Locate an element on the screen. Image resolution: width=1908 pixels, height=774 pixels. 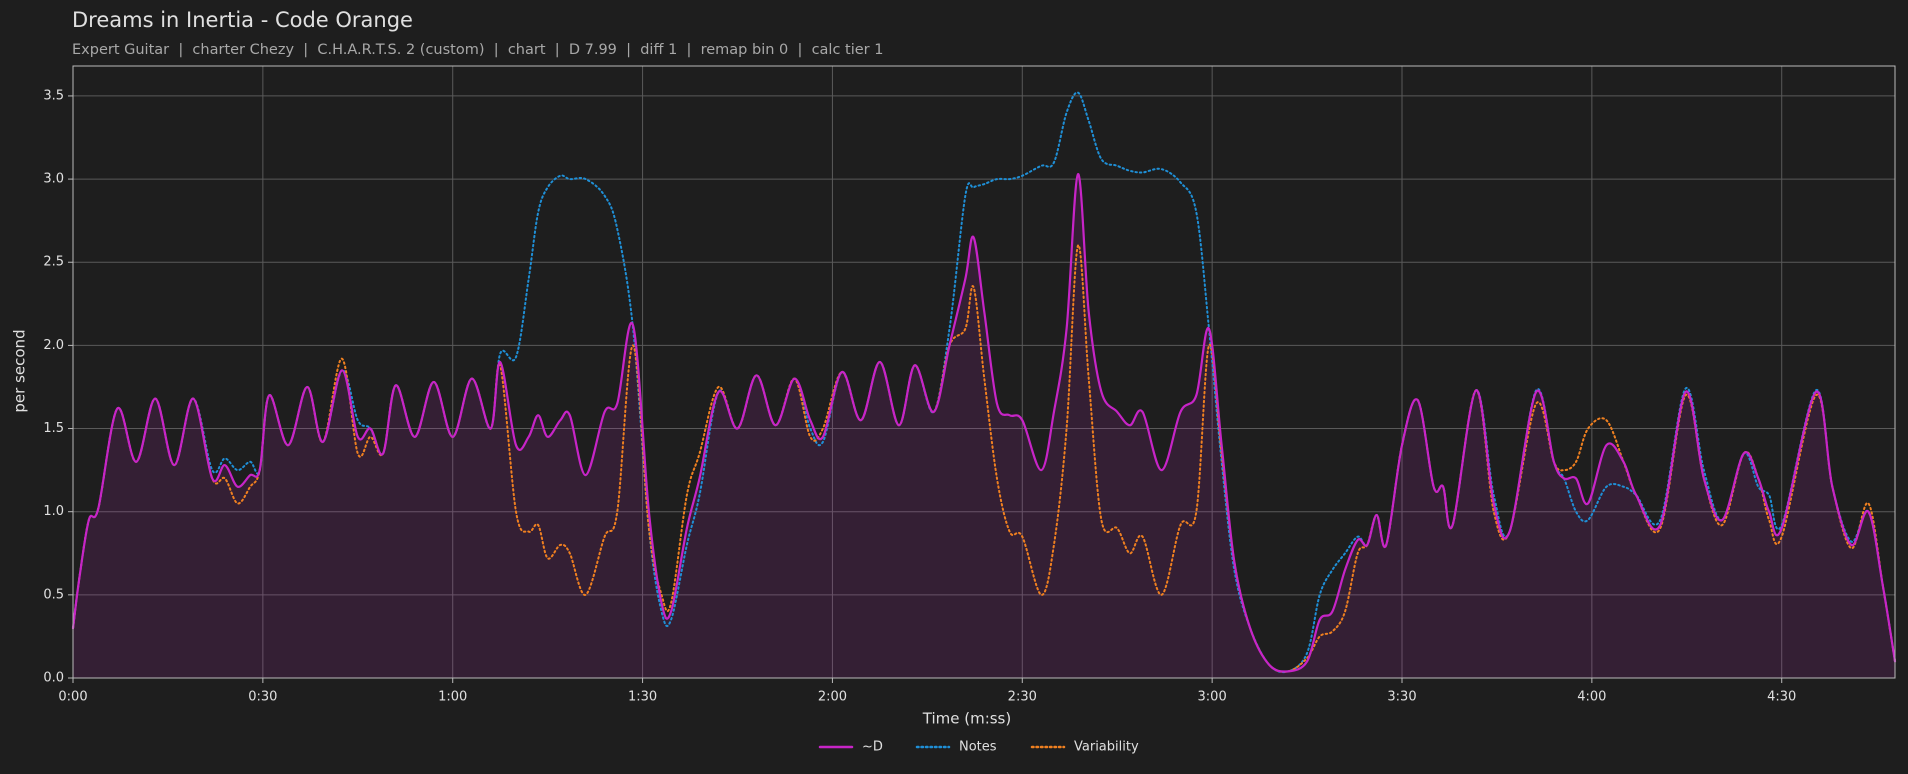
legend-label: Variability is located at coordinates (1106, 747).